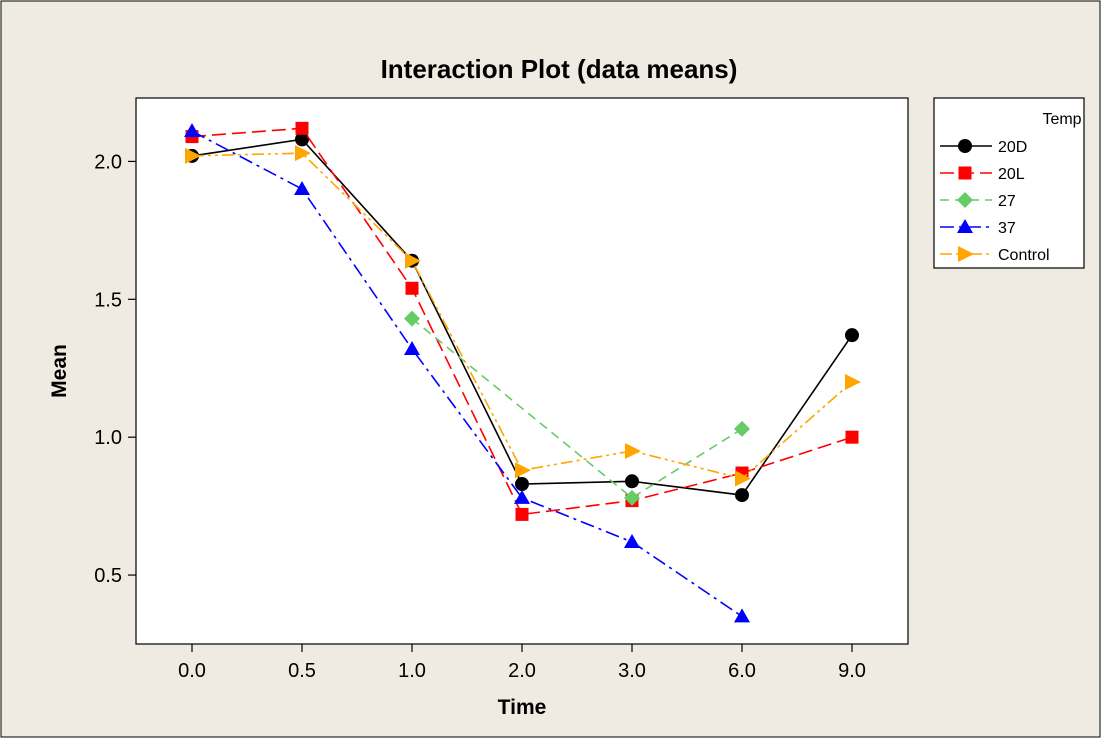  What do you see at coordinates (995, 255) in the screenshot?
I see `legend-entry-control: Control` at bounding box center [995, 255].